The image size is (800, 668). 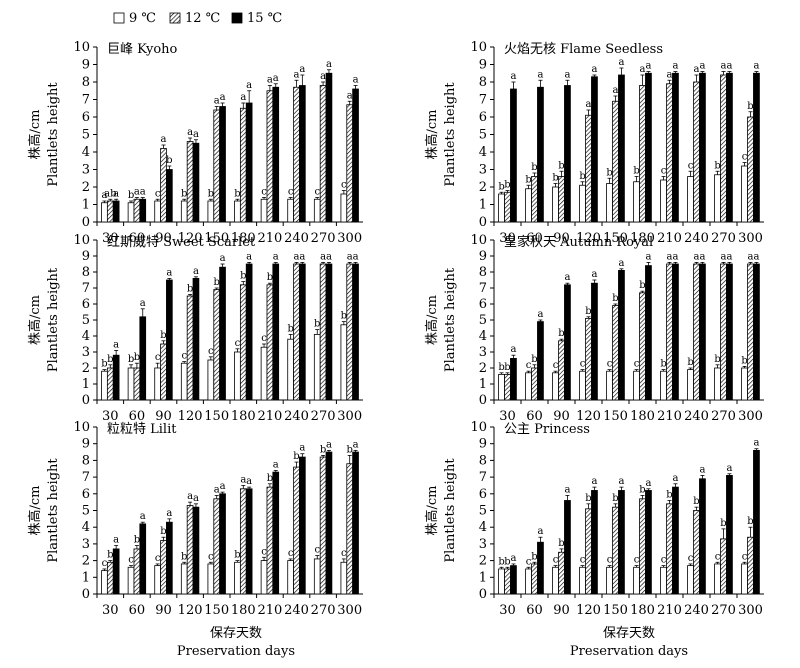 What do you see at coordinates (483, 205) in the screenshot?
I see `y-tick-label: 1` at bounding box center [483, 205].